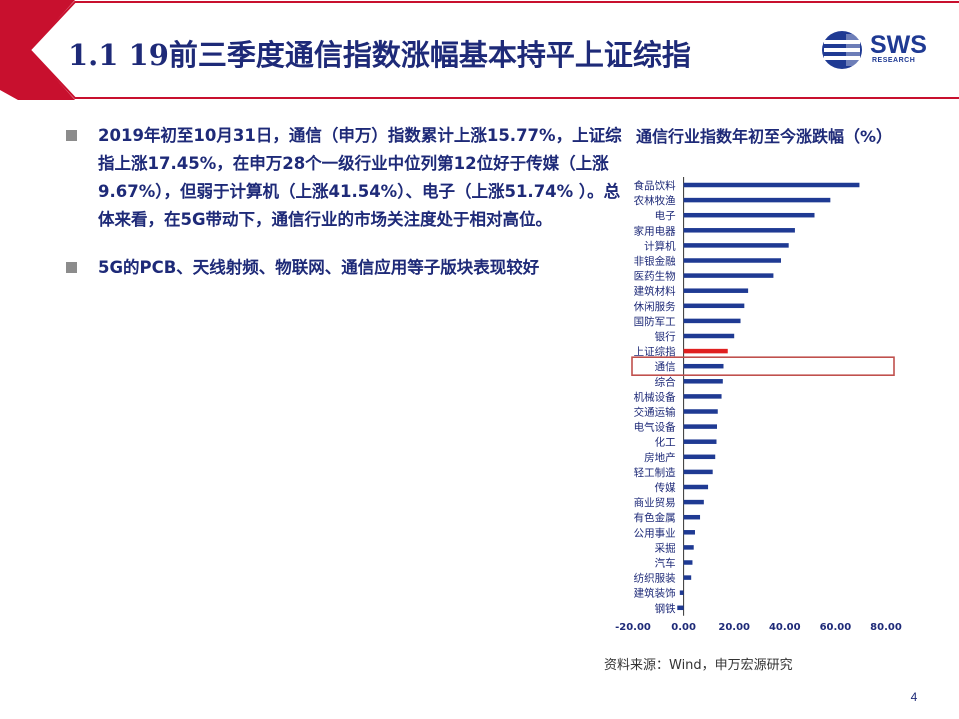 The height and width of the screenshot is (719, 959). I want to click on category-label: 食品饮料, so click(655, 185).